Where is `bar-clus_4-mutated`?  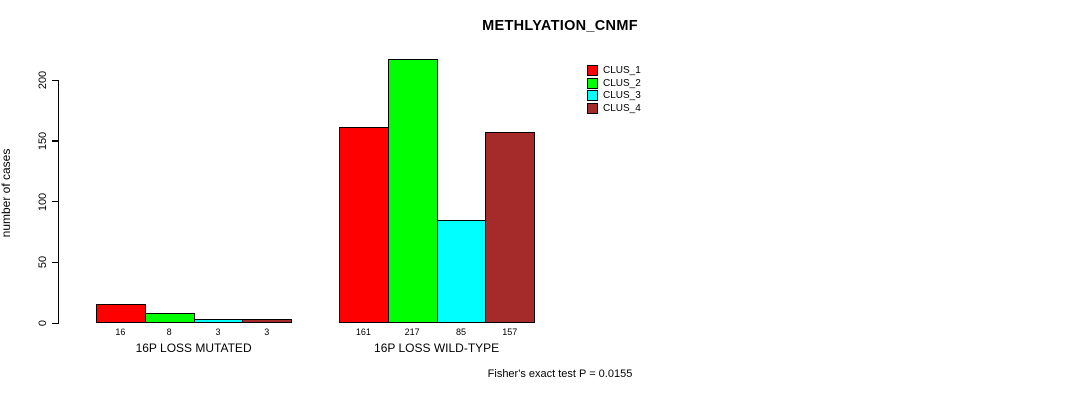 bar-clus_4-mutated is located at coordinates (267, 321).